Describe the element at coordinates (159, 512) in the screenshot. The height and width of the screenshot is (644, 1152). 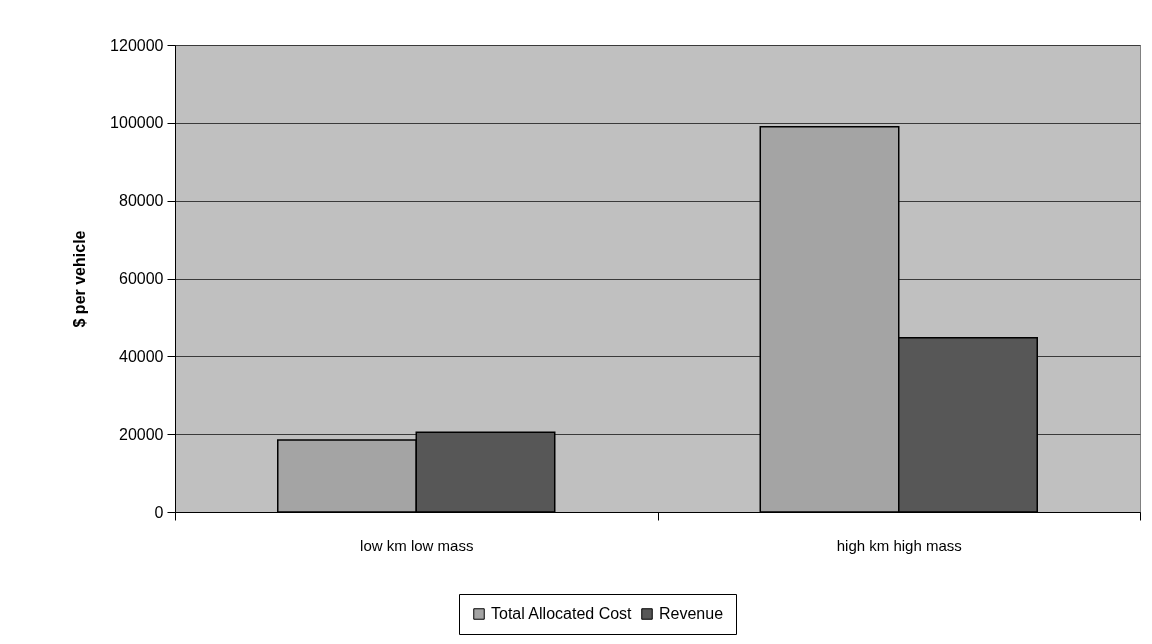
I see `y-tick-label: 0` at that location.